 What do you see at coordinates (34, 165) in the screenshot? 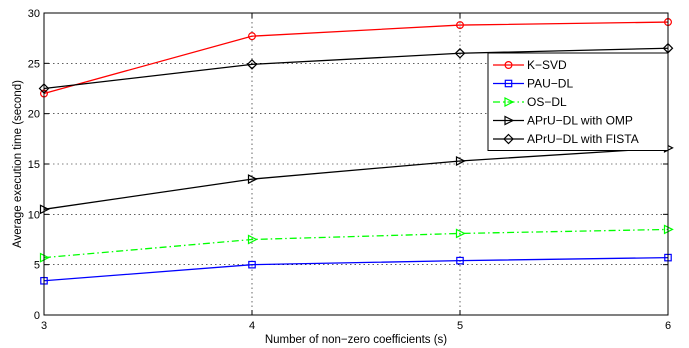
I see `y-tick-label: 15` at bounding box center [34, 165].